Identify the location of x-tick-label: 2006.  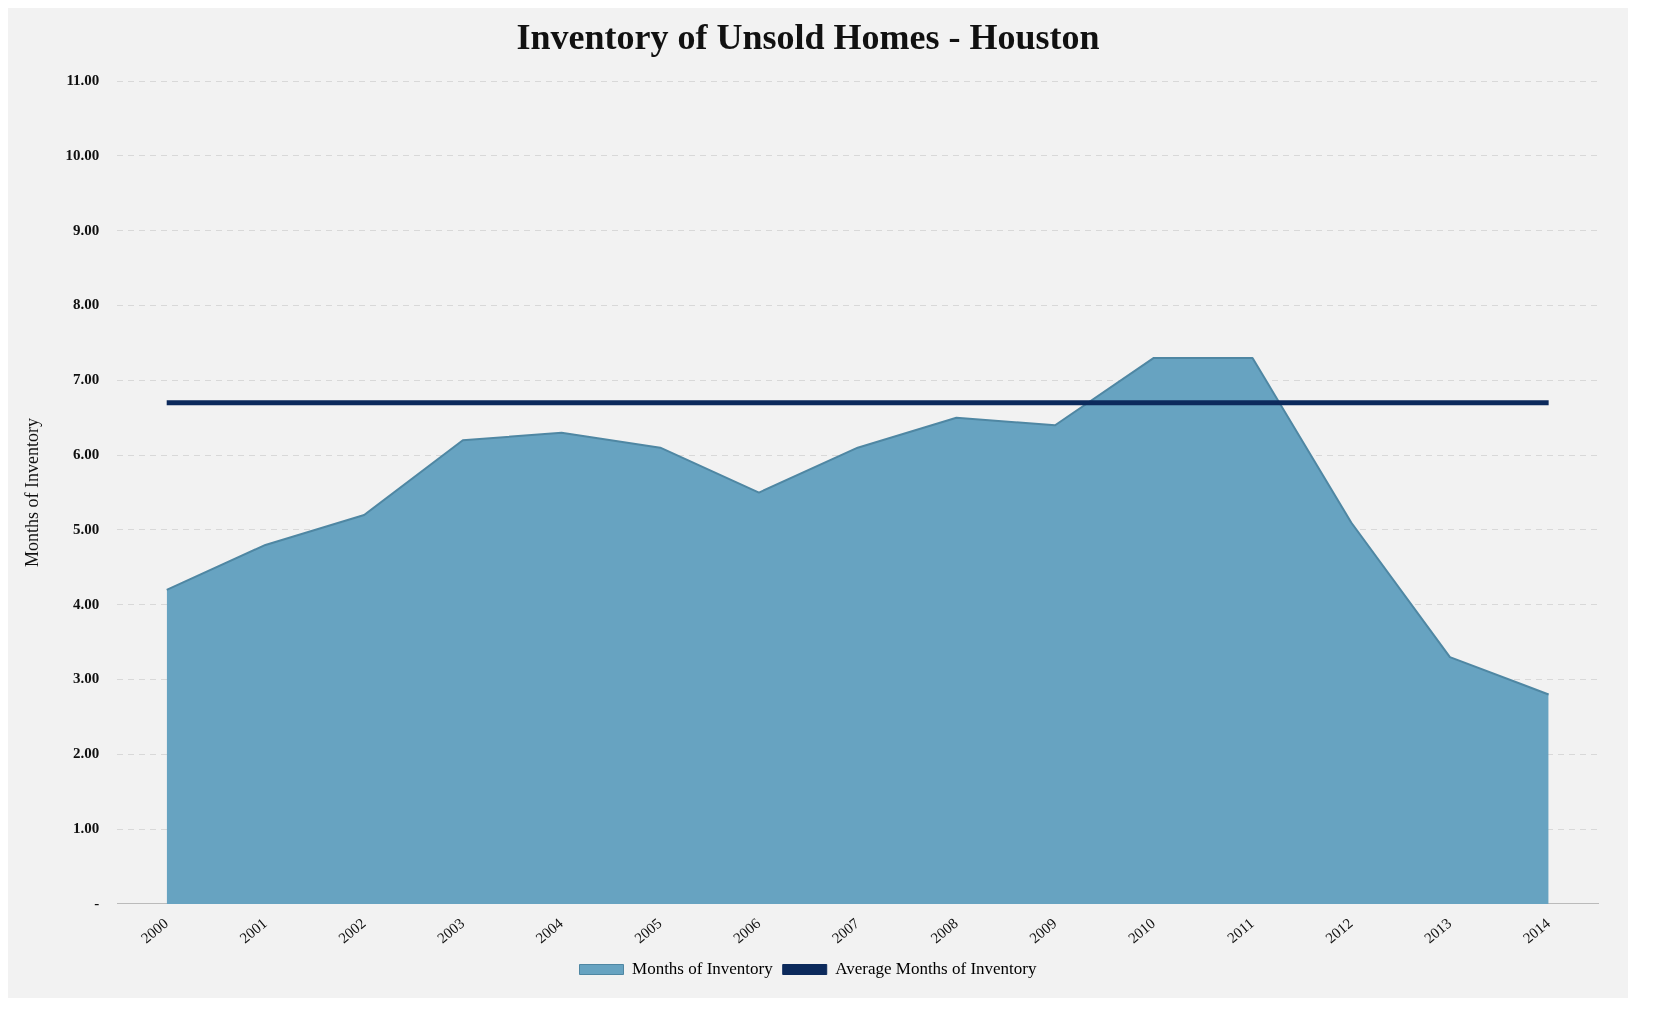
(747, 930).